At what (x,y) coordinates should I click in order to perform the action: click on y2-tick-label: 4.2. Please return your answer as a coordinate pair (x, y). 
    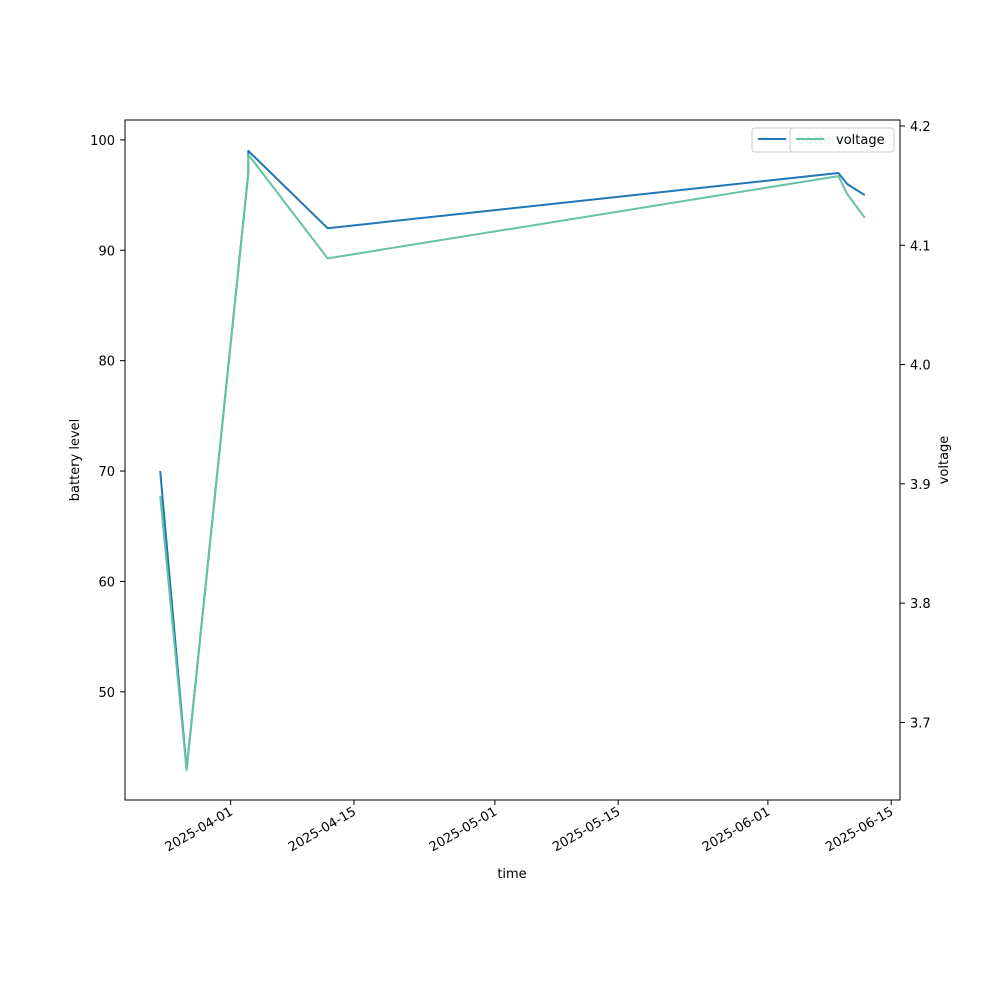
    Looking at the image, I should click on (920, 127).